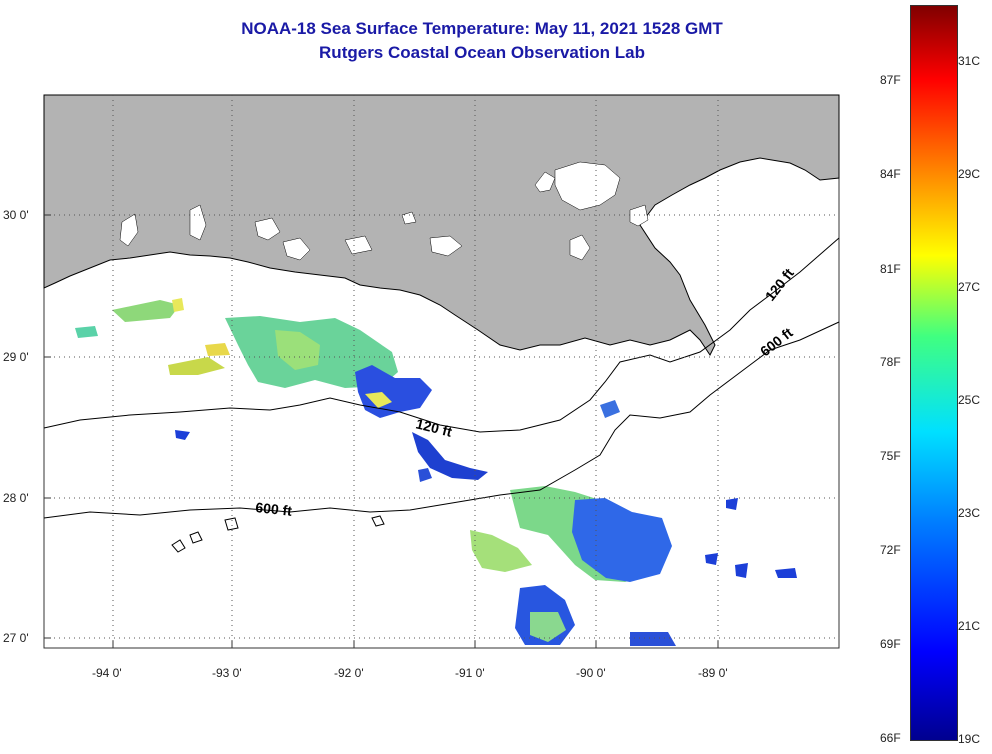 This screenshot has width=992, height=754. What do you see at coordinates (591, 673) in the screenshot?
I see `lon-label-90: -90 0'` at bounding box center [591, 673].